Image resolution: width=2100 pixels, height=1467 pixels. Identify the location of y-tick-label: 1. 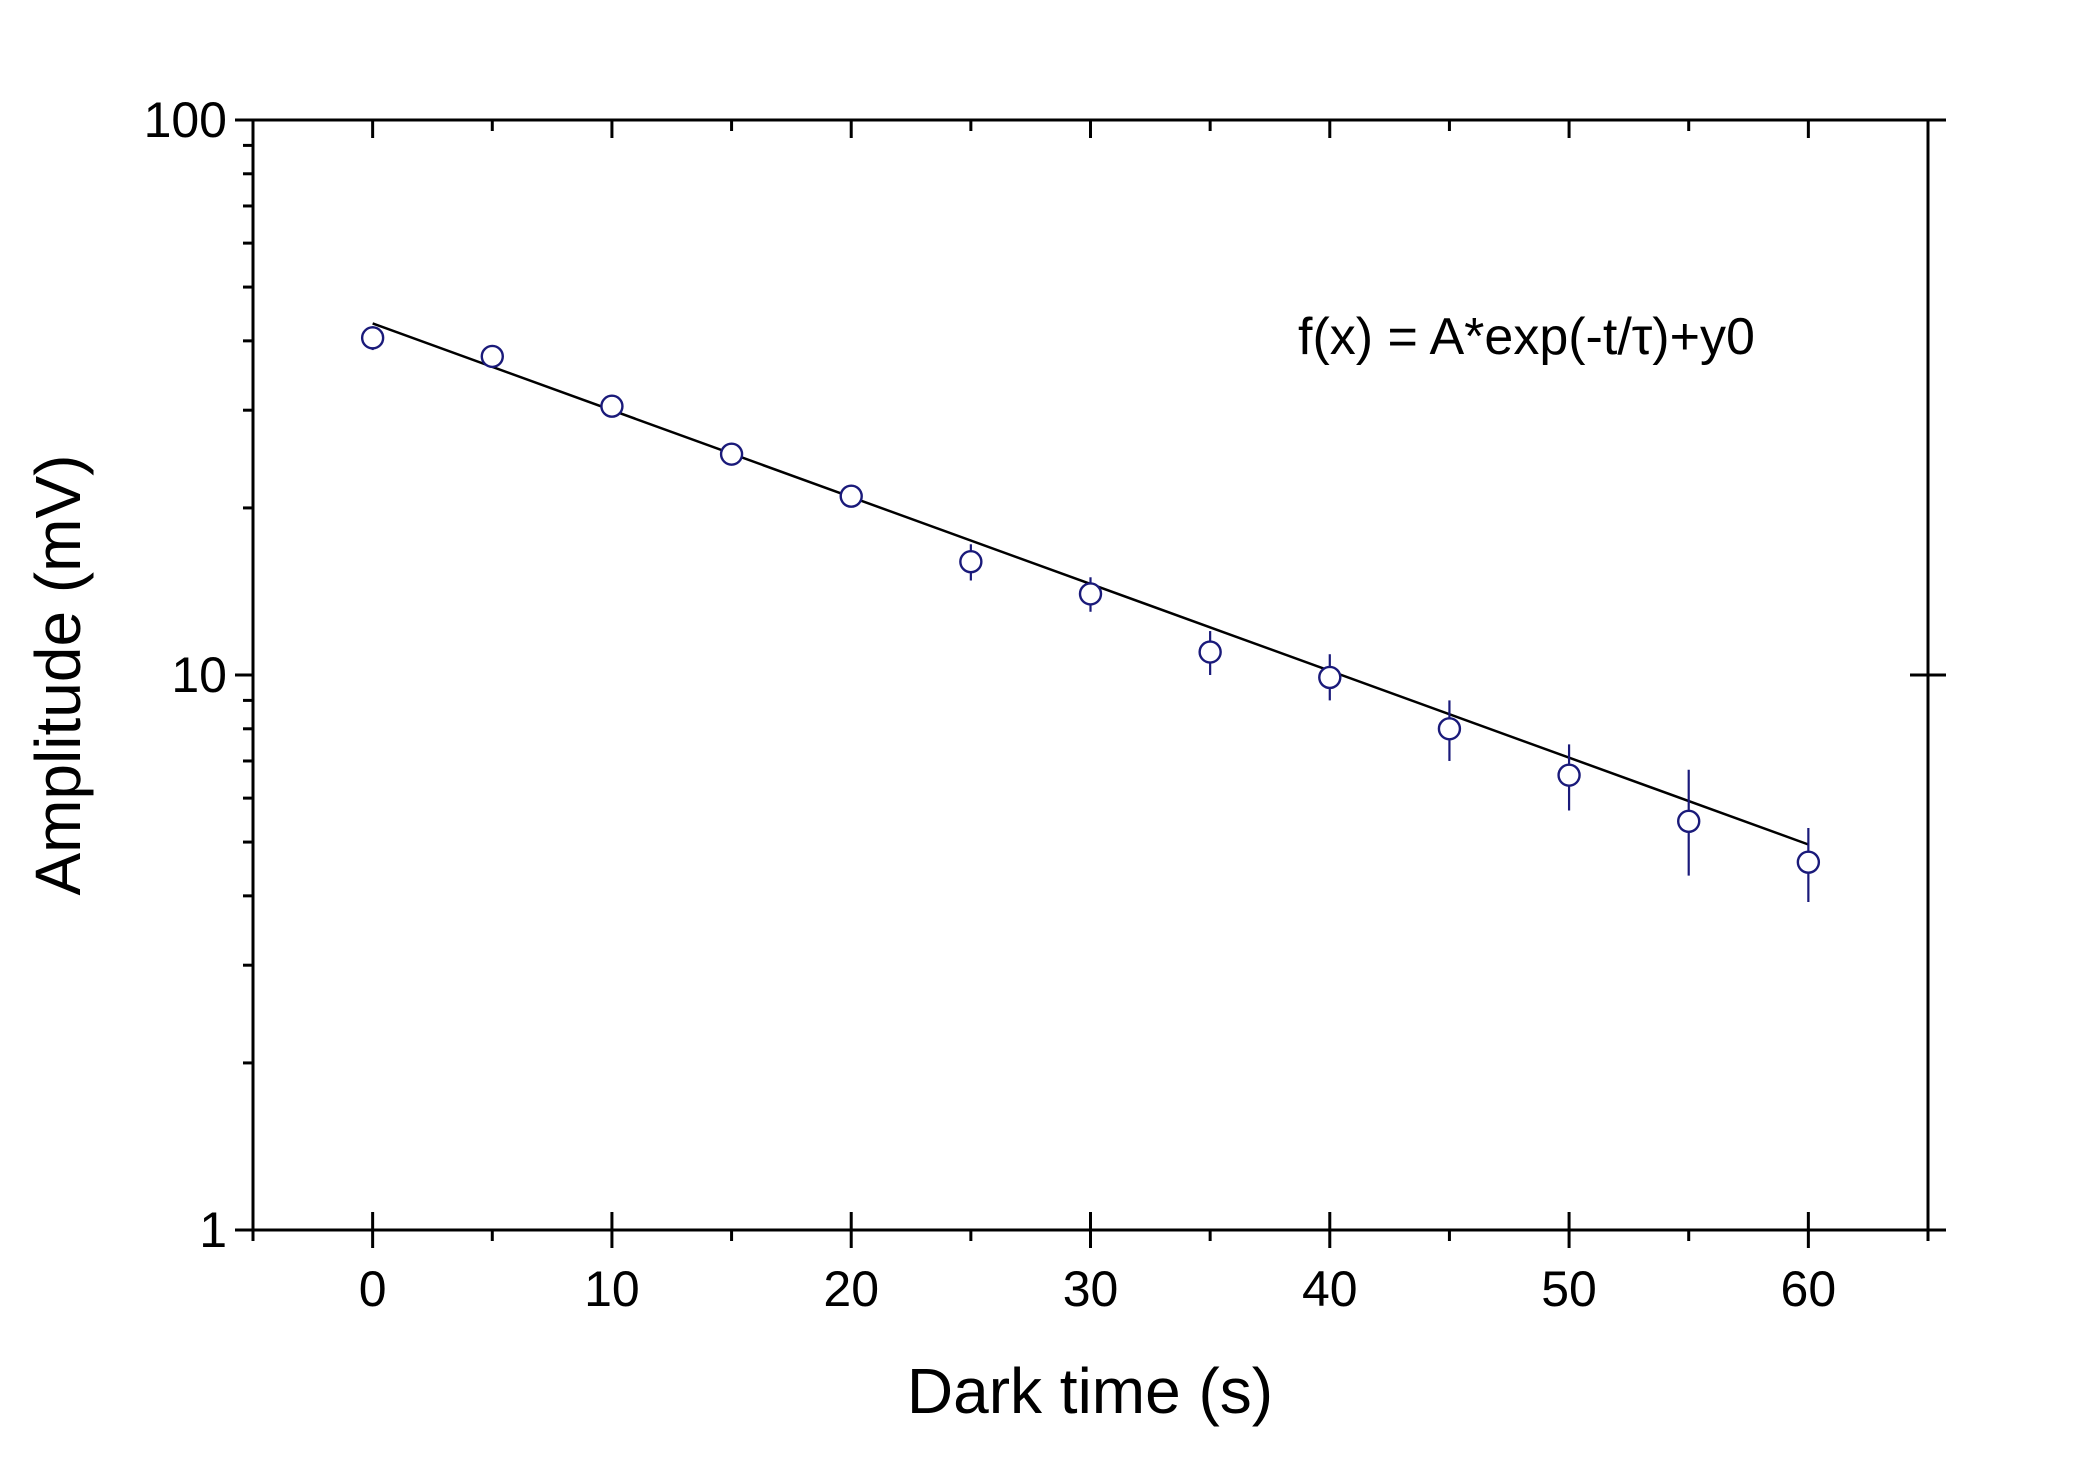
(213, 1230).